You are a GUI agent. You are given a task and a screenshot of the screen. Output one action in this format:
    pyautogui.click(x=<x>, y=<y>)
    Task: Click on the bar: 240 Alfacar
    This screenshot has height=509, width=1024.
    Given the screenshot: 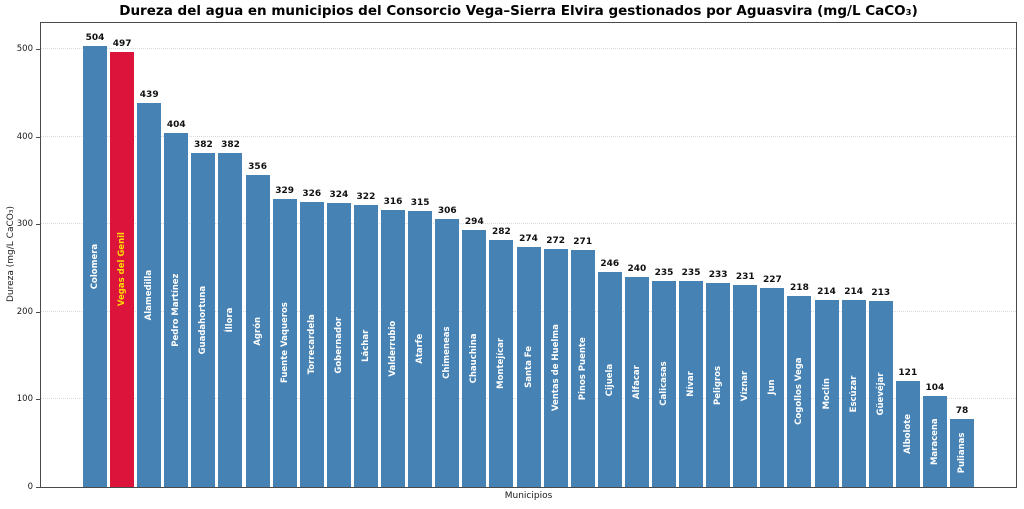 What is the action you would take?
    pyautogui.click(x=636, y=375)
    